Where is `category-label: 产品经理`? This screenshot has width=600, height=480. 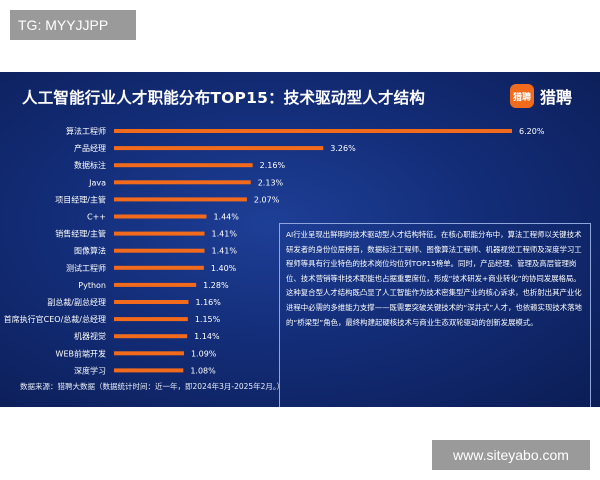
category-label: 产品经理 is located at coordinates (90, 148).